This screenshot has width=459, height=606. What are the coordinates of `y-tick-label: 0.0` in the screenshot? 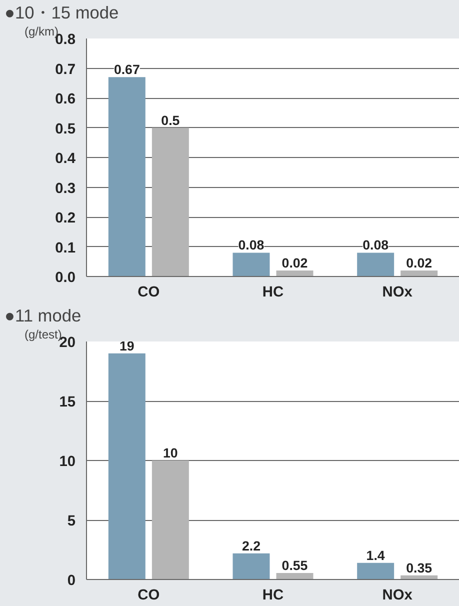 It's located at (65, 278).